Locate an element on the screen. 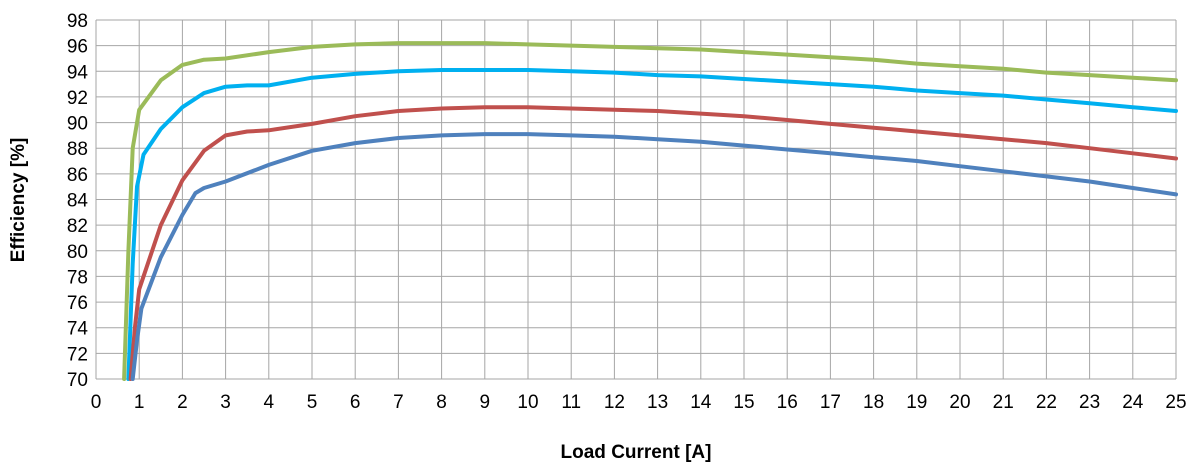 This screenshot has width=1198, height=469. y-tick-label: 88 is located at coordinates (77, 149).